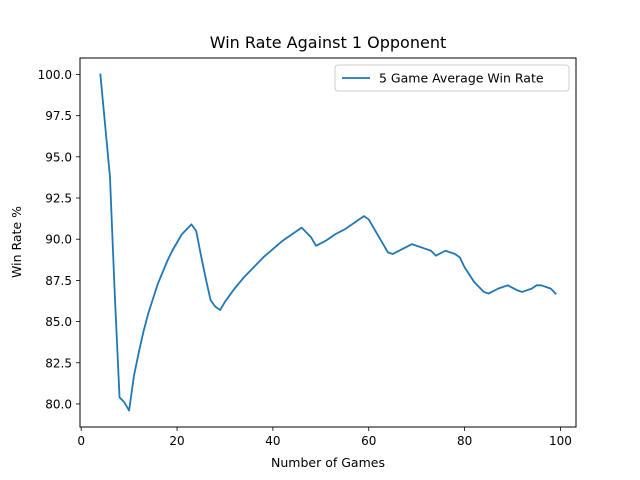 This screenshot has width=640, height=480. What do you see at coordinates (58, 404) in the screenshot?
I see `y-tick-label: 80.0` at bounding box center [58, 404].